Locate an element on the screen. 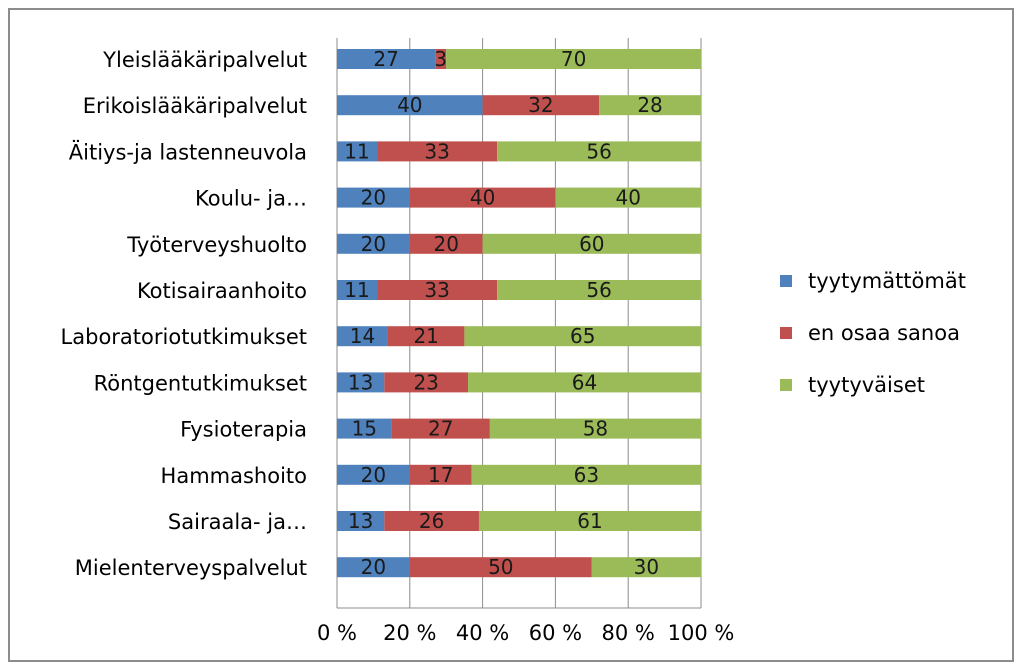 The height and width of the screenshot is (670, 1024). data-label-6-0: 14 is located at coordinates (362, 336).